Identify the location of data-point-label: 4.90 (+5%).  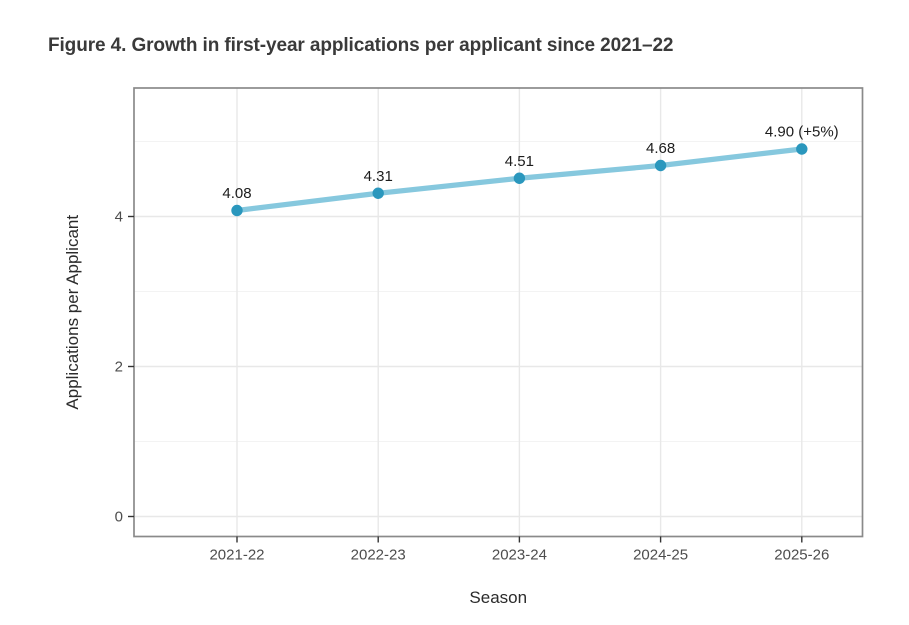
(802, 132).